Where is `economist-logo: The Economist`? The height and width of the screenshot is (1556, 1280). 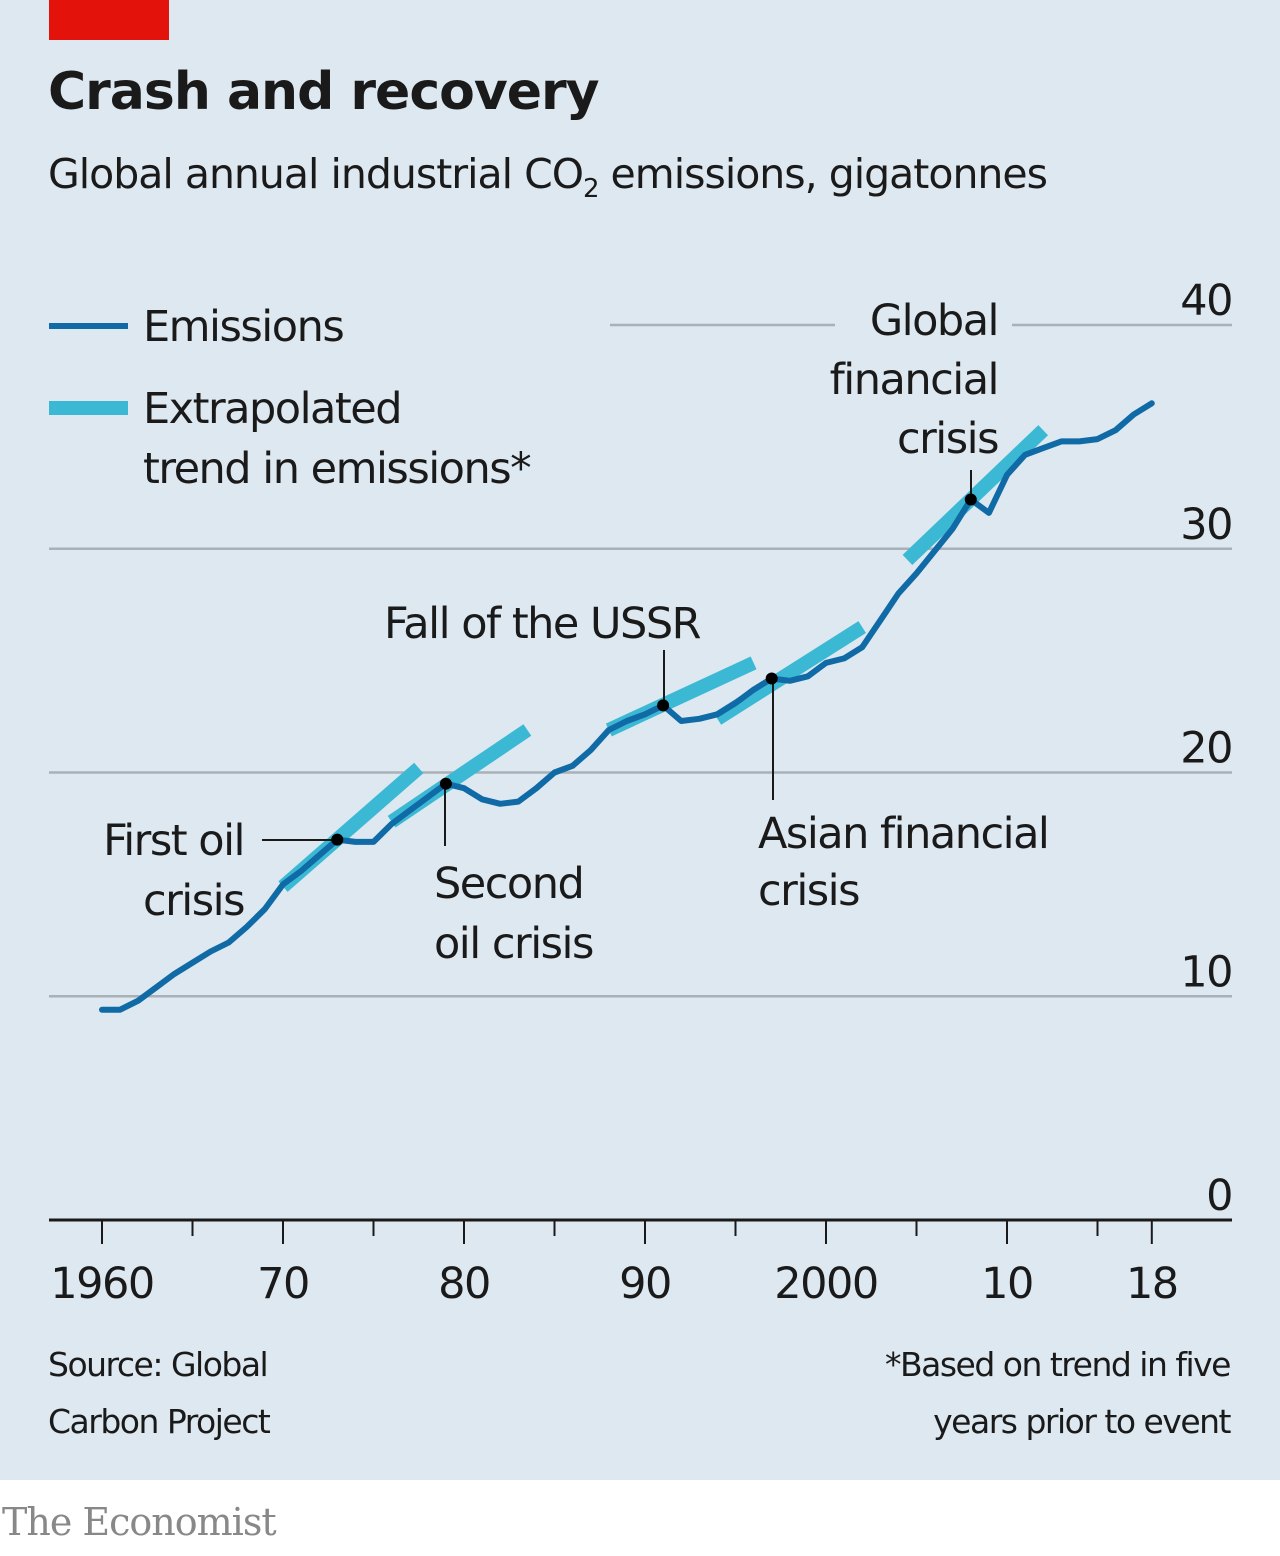
economist-logo: The Economist is located at coordinates (139, 1522).